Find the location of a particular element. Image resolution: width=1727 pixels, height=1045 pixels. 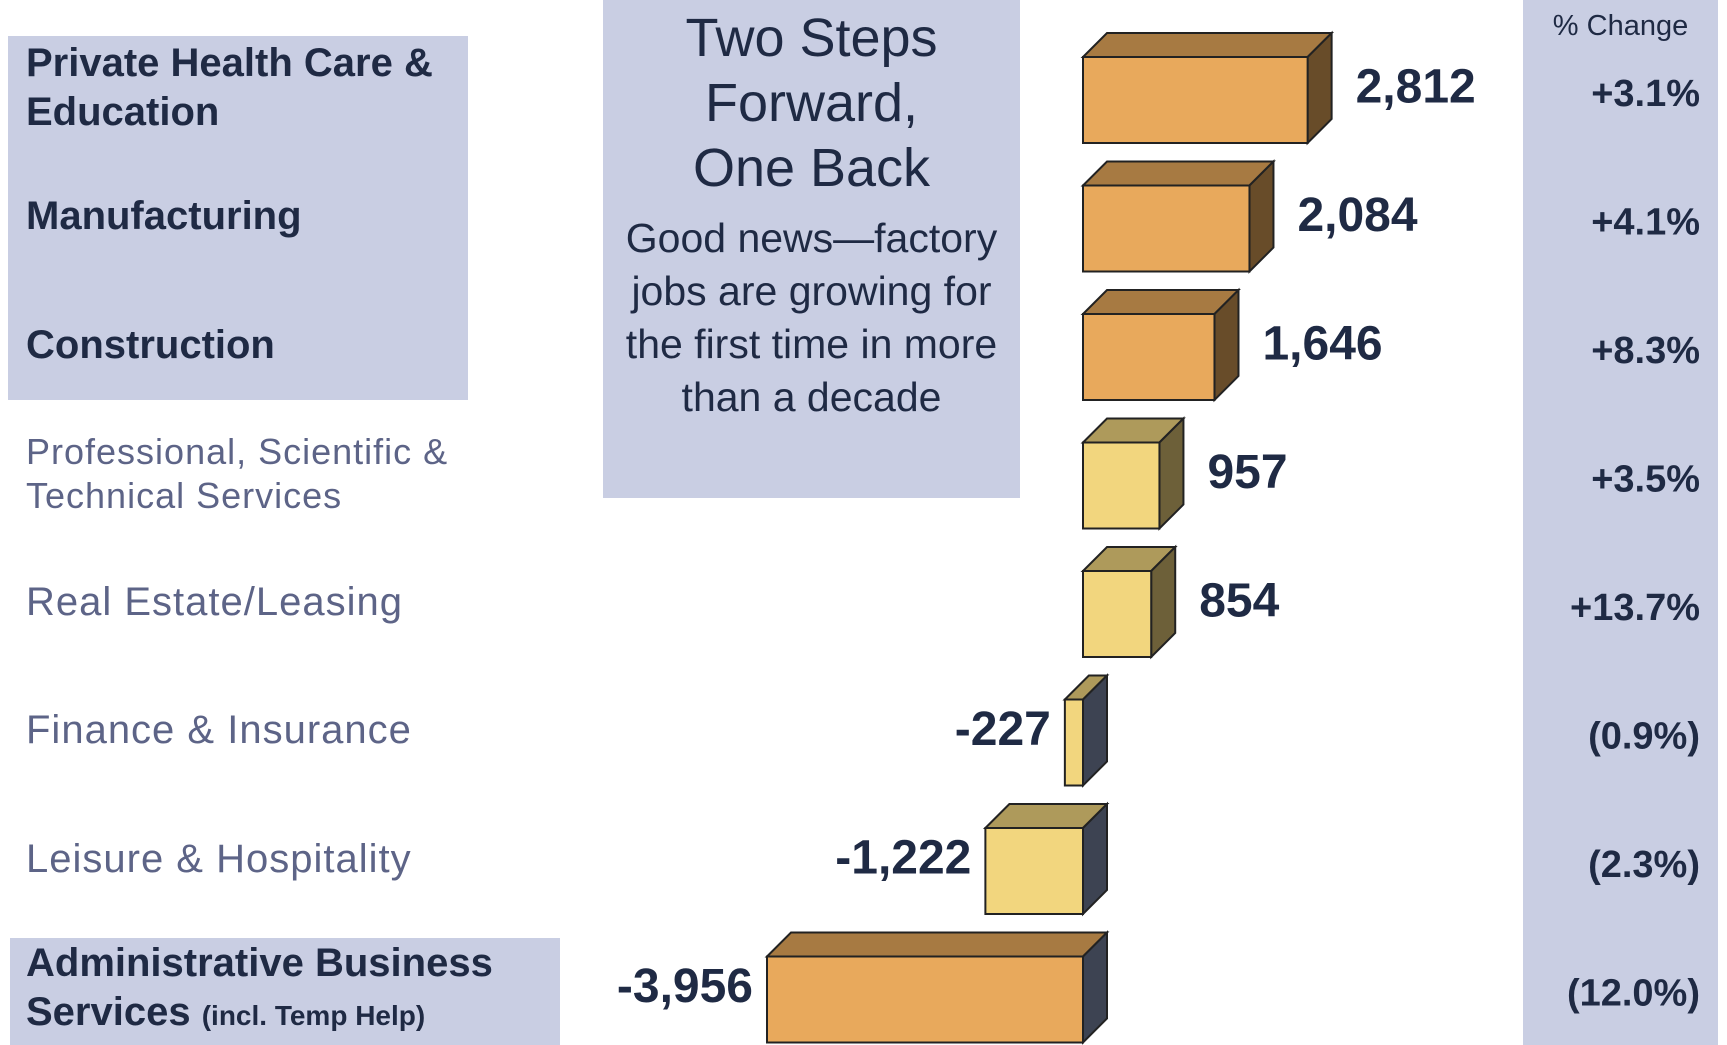

category-label-wrap: Real Estate/Leasing is located at coordinates (306, 602).